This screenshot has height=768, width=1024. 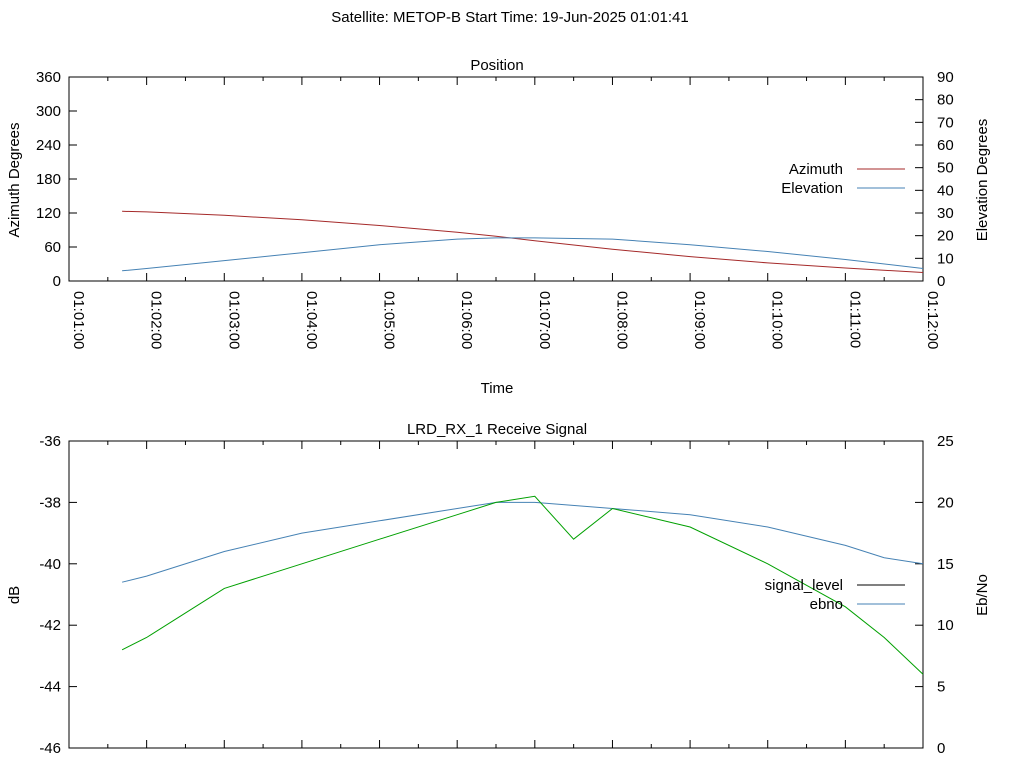 I want to click on receive-signal-left-ytick-label: -36, so click(x=50, y=441).